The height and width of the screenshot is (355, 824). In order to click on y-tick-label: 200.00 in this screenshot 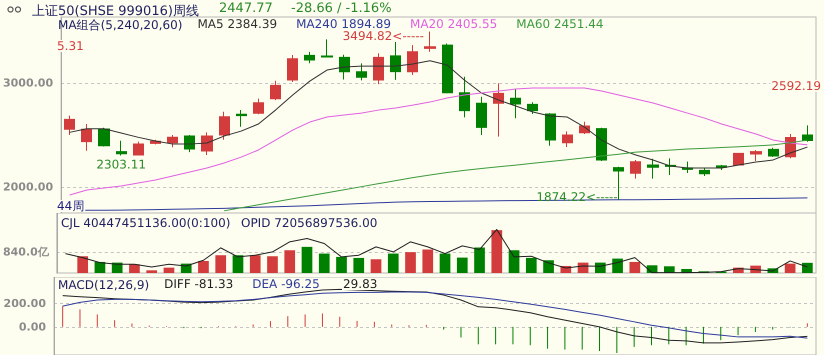, I will do `click(25, 303)`.